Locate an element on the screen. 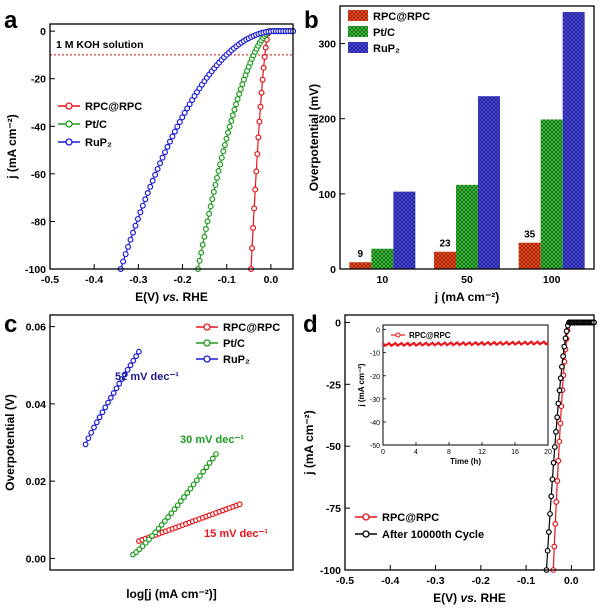  inset-legend-marker is located at coordinates (398, 335).